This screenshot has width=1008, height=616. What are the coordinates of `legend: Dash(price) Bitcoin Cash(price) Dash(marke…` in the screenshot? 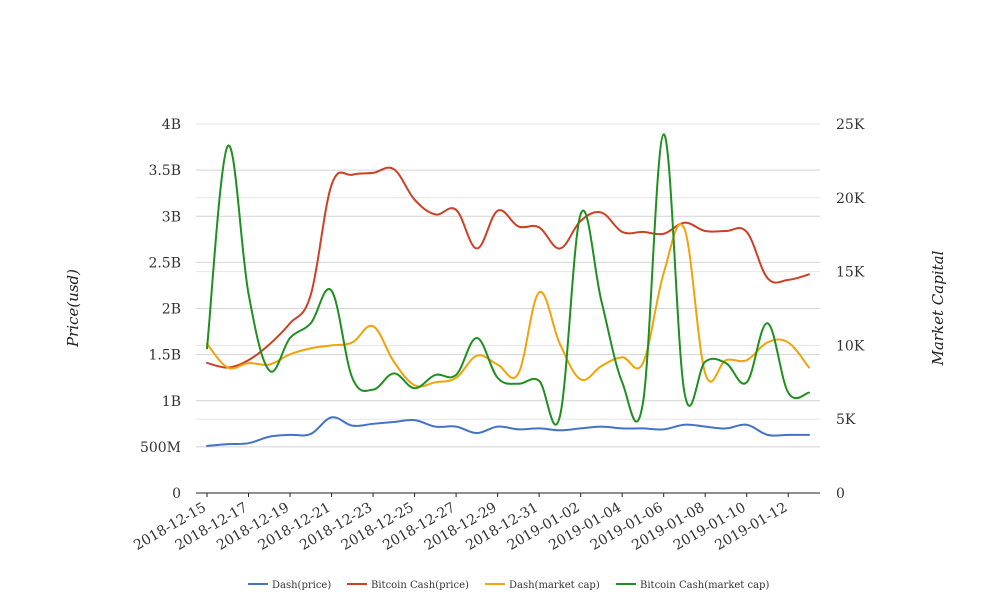 It's located at (508, 585).